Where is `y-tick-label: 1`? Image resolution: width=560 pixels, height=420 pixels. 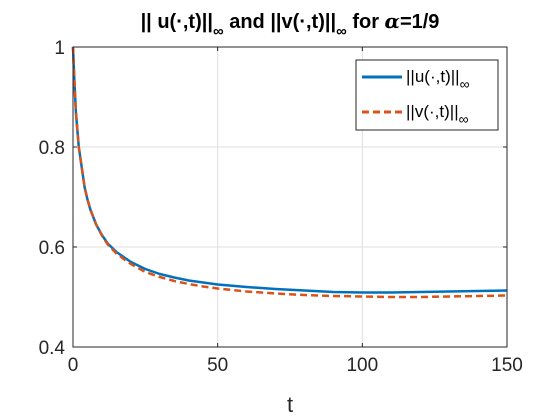
y-tick-label: 1 is located at coordinates (59, 48).